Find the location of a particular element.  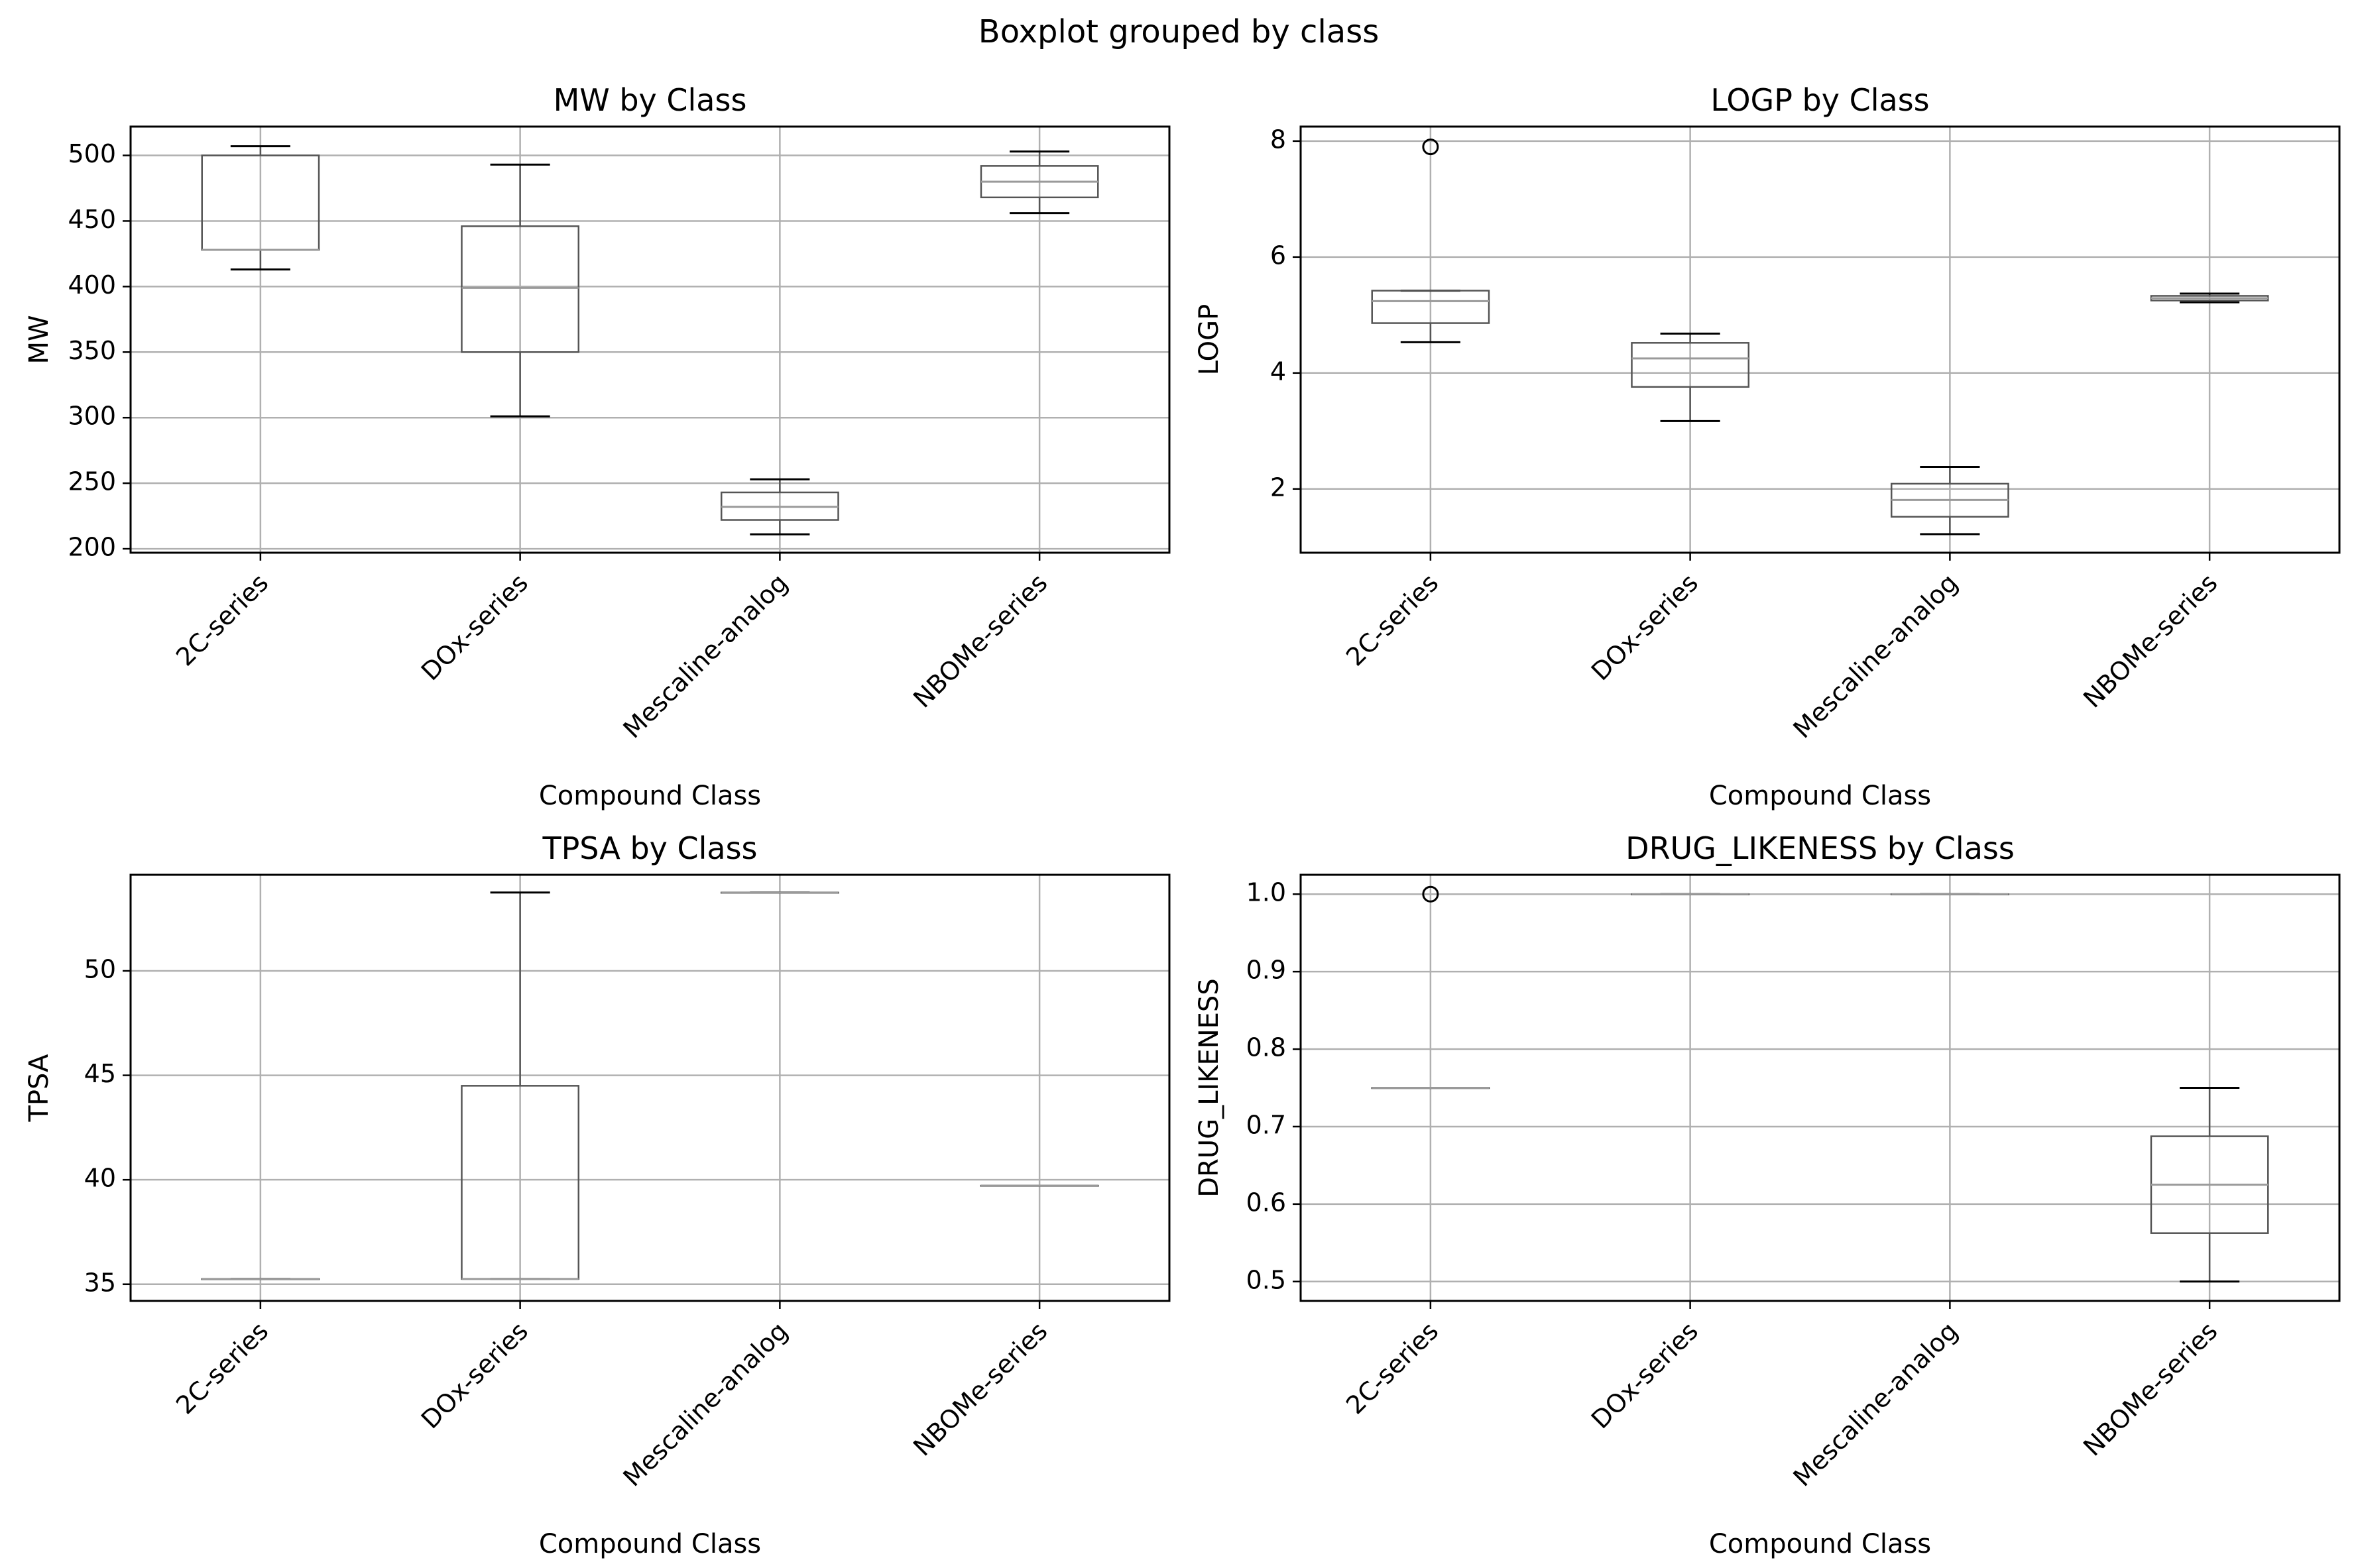

y-tick-label: 350 is located at coordinates (92, 350).